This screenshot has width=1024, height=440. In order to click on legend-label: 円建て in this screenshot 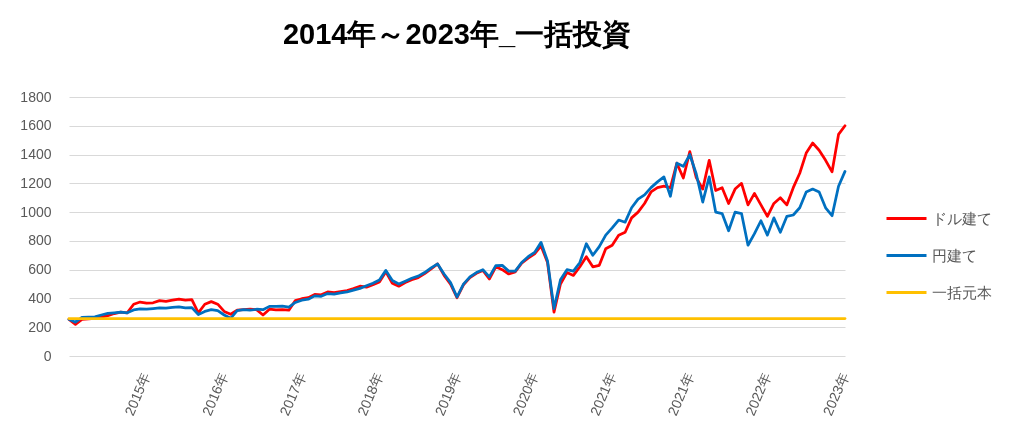, I will do `click(954, 255)`.